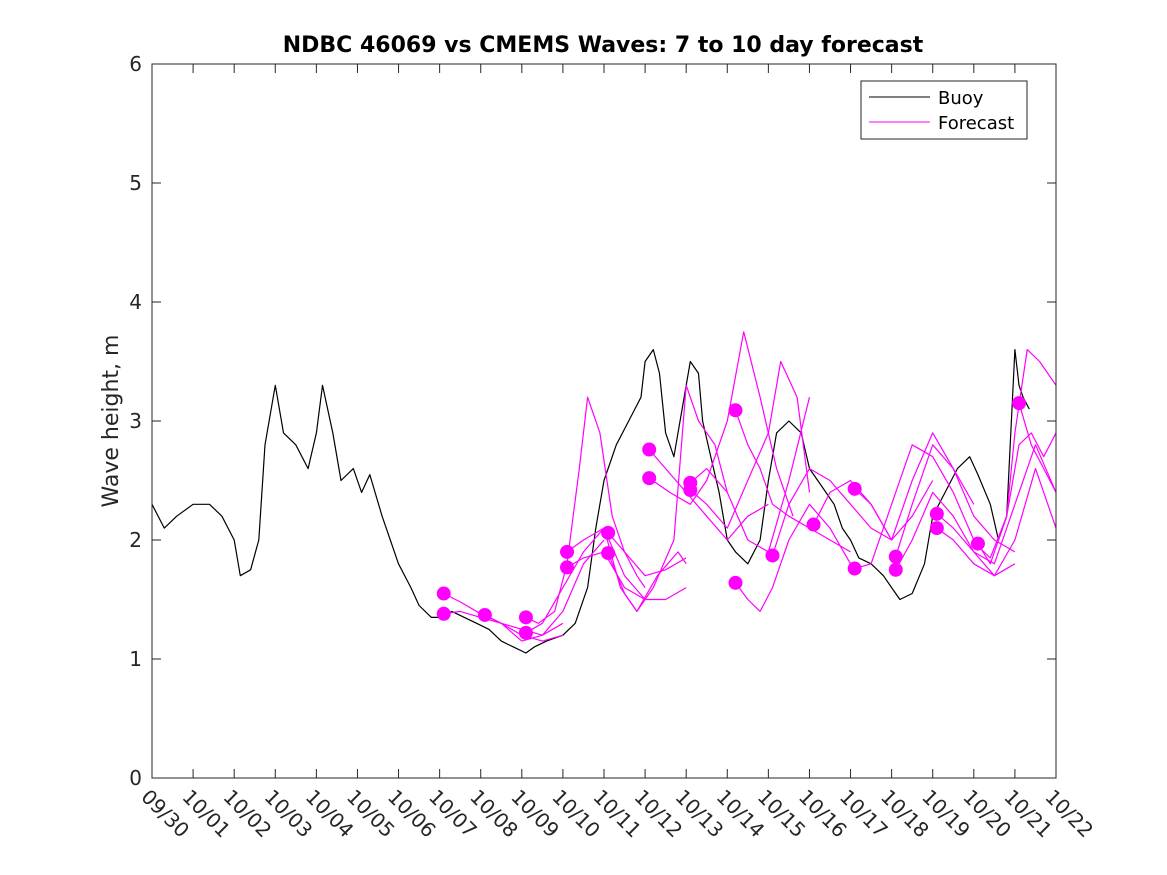  I want to click on y-tick-label: 2, so click(135, 540).